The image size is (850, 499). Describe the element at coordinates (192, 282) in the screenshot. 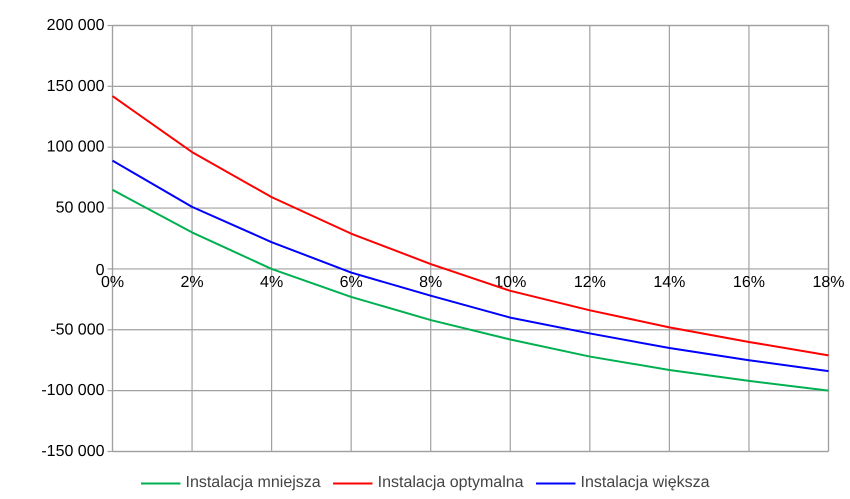

I see `x-tick-label: 2%` at that location.